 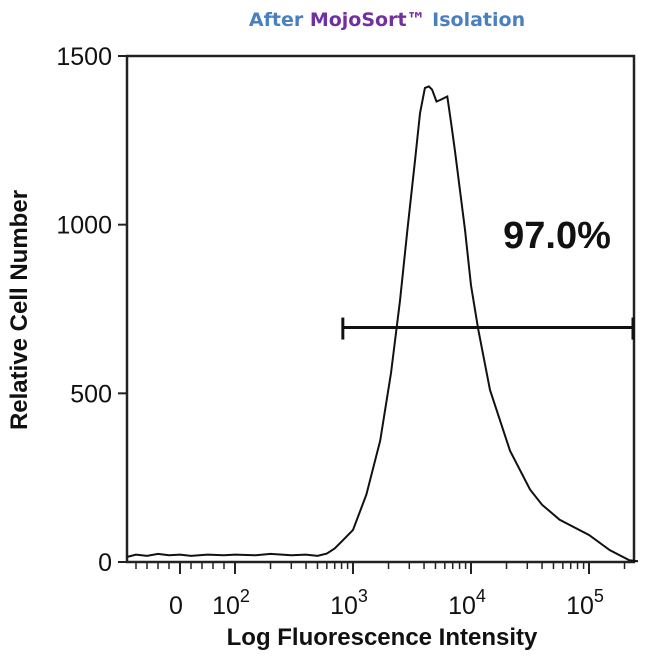 What do you see at coordinates (382, 637) in the screenshot?
I see `x-axis-title: Log Fluorescence Intensity` at bounding box center [382, 637].